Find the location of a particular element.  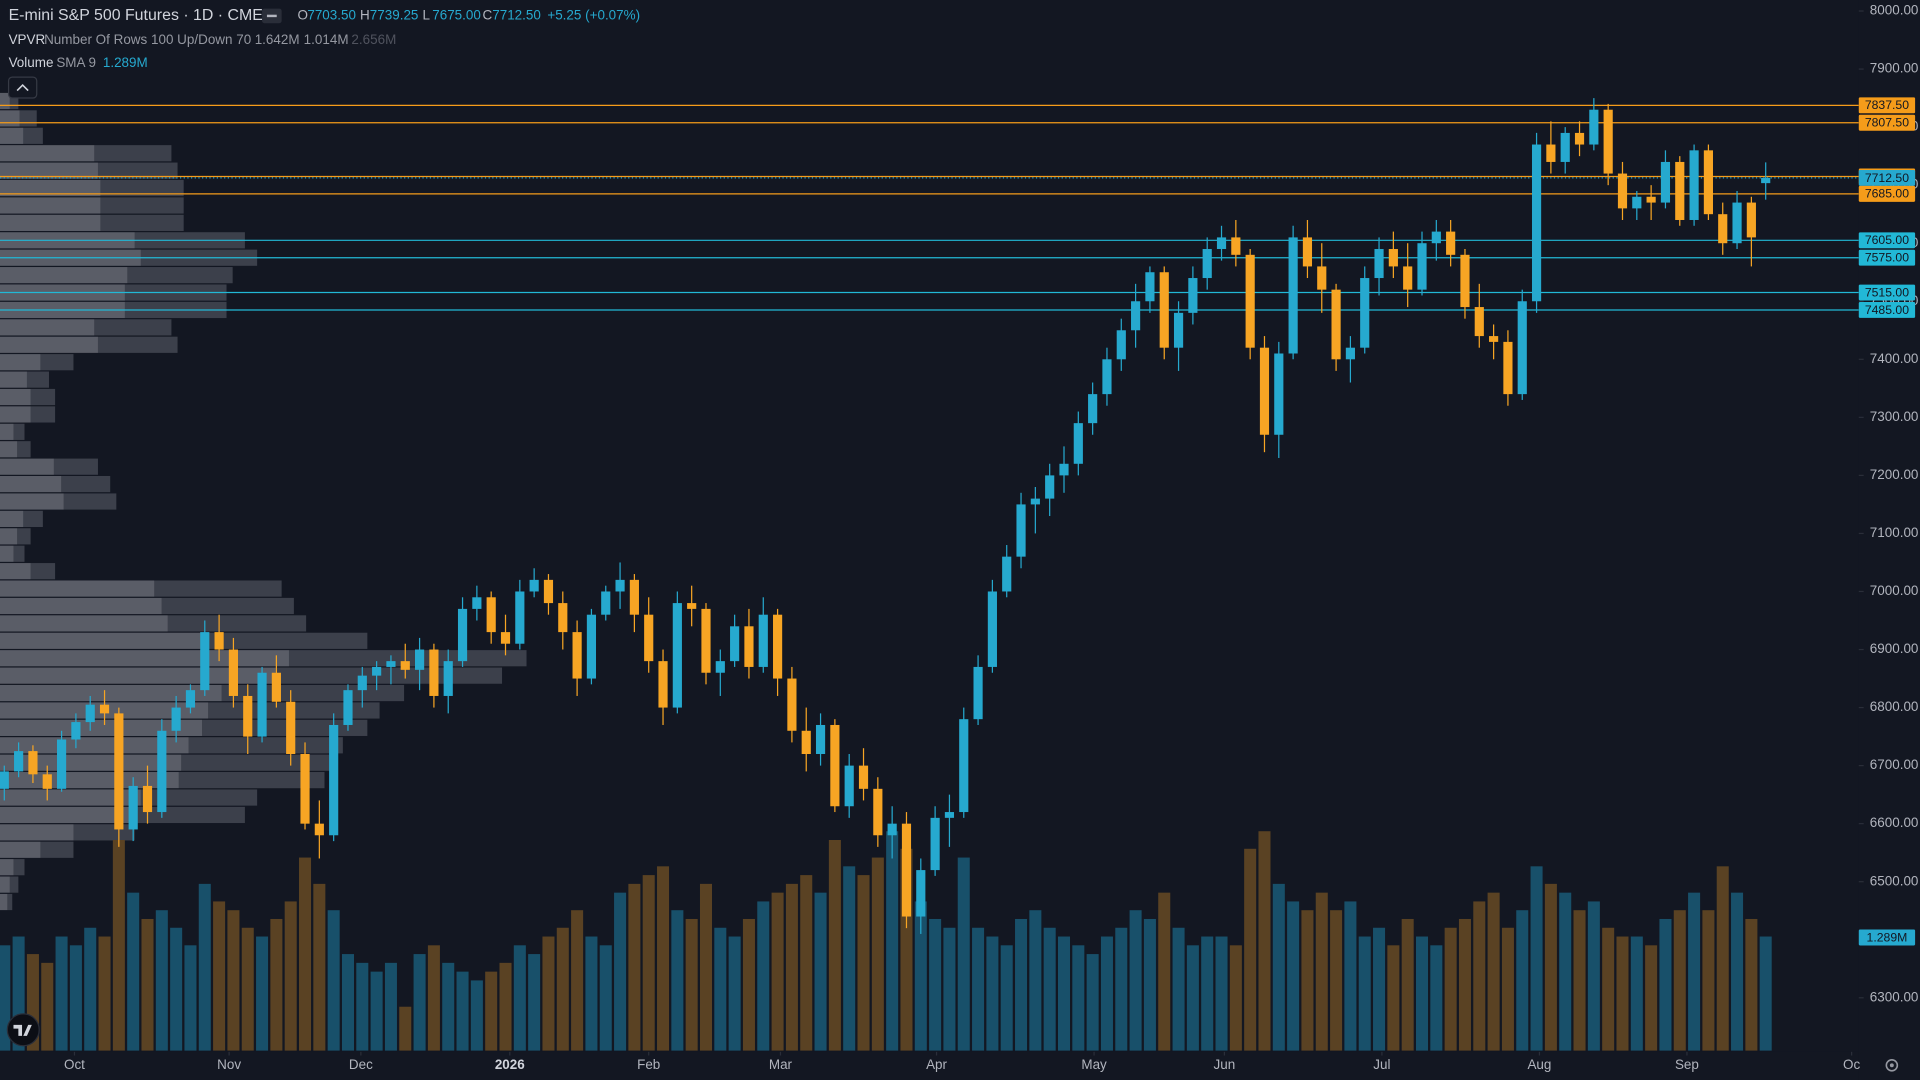

y-tick-label: 7200.00 is located at coordinates (1894, 474).